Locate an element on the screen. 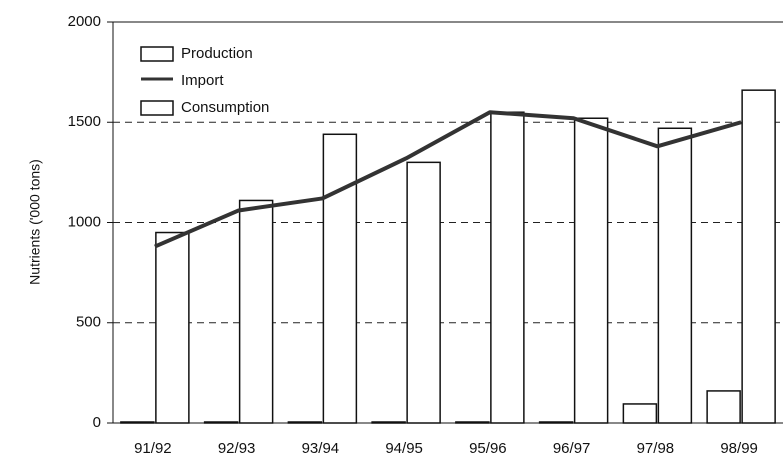 The height and width of the screenshot is (463, 784). legend-label: Consumption is located at coordinates (225, 107).